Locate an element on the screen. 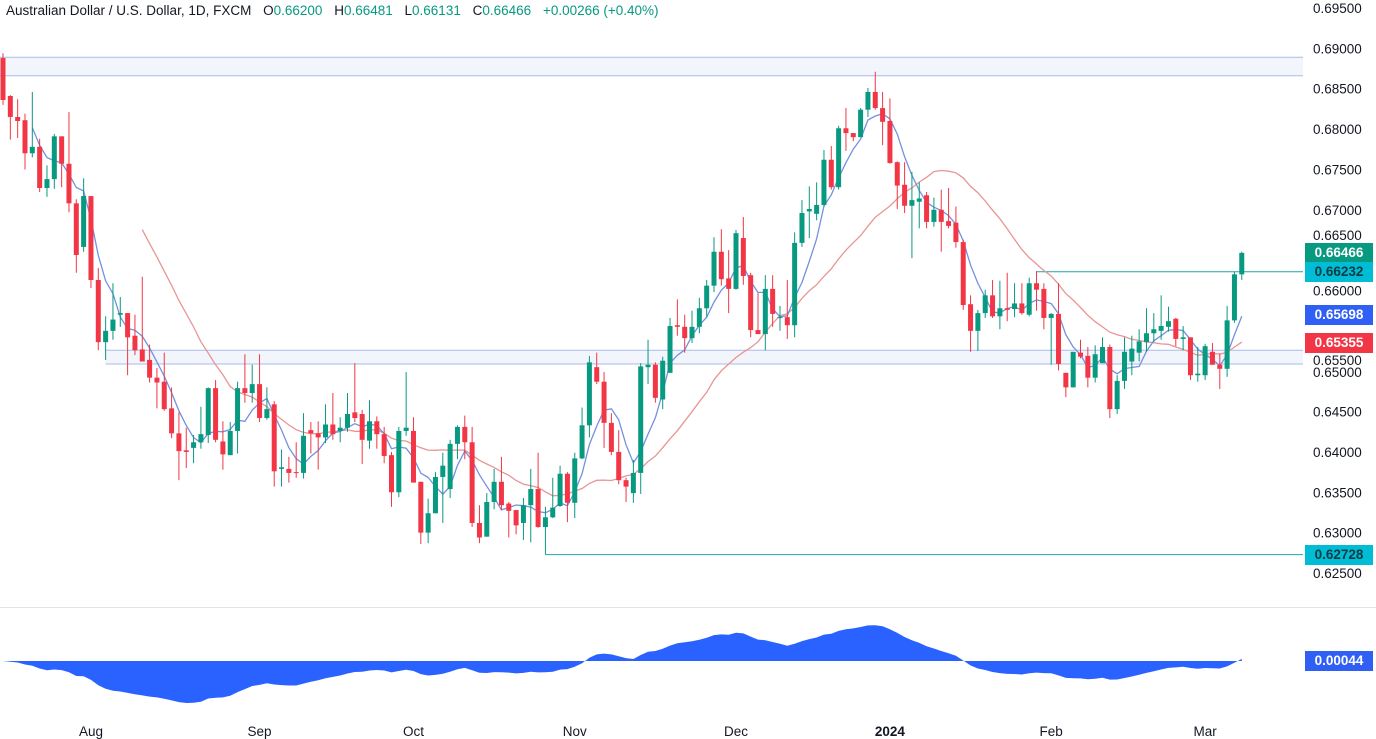 Image resolution: width=1376 pixels, height=739 pixels. zone-box is located at coordinates (651, 66).